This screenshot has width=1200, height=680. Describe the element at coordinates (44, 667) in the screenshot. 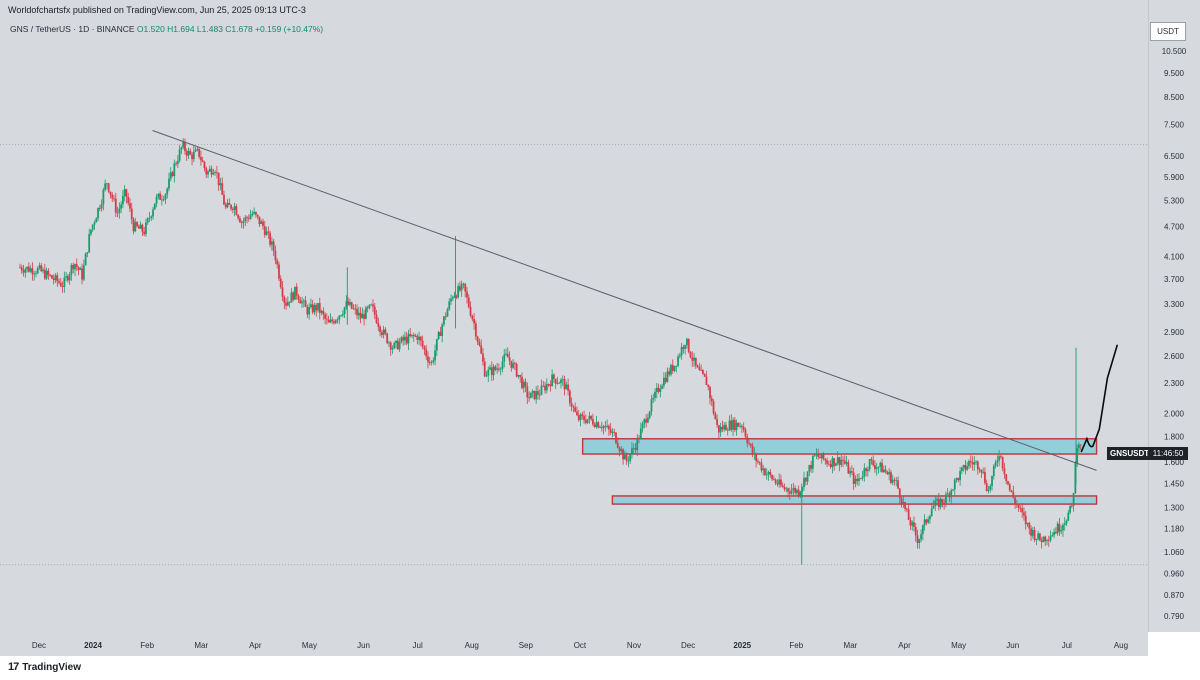

I see `tradingview-logo: 17 TradingView` at that location.